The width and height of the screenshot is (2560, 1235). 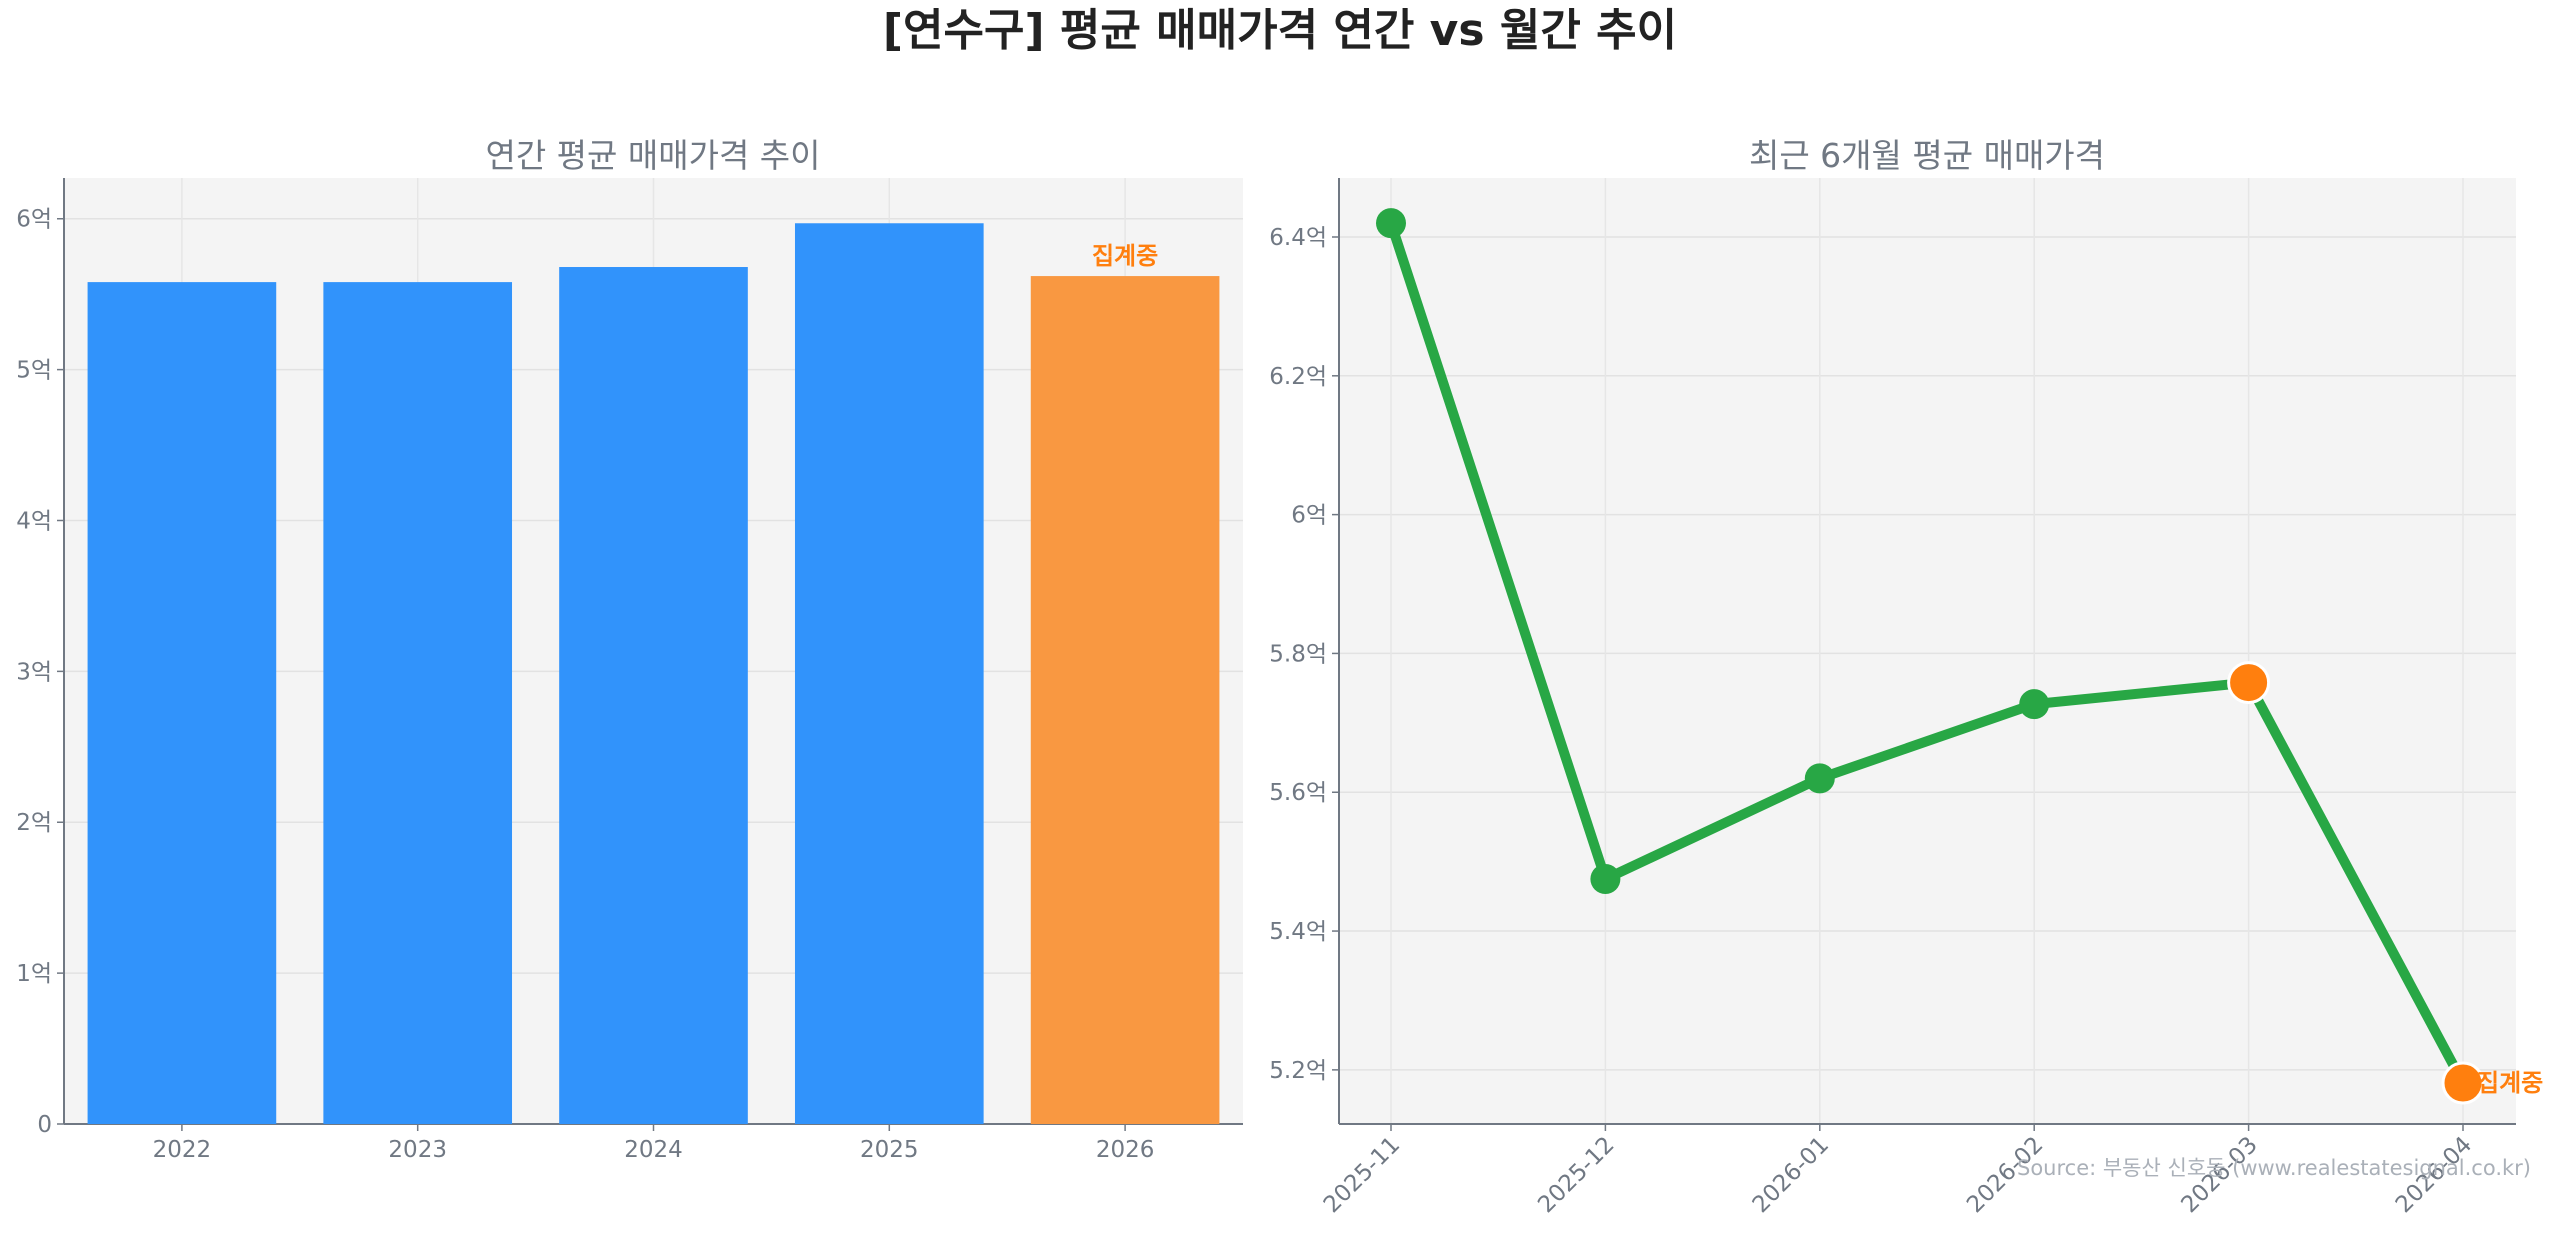 I want to click on y-tick-label: 5.6억, so click(x=1298, y=793).